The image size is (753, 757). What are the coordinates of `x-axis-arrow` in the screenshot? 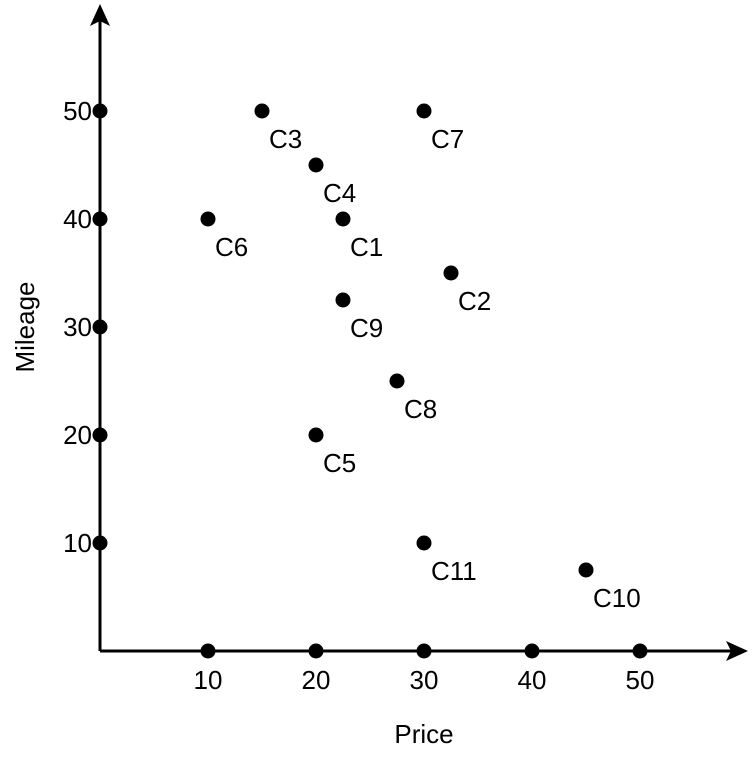 It's located at (737, 651).